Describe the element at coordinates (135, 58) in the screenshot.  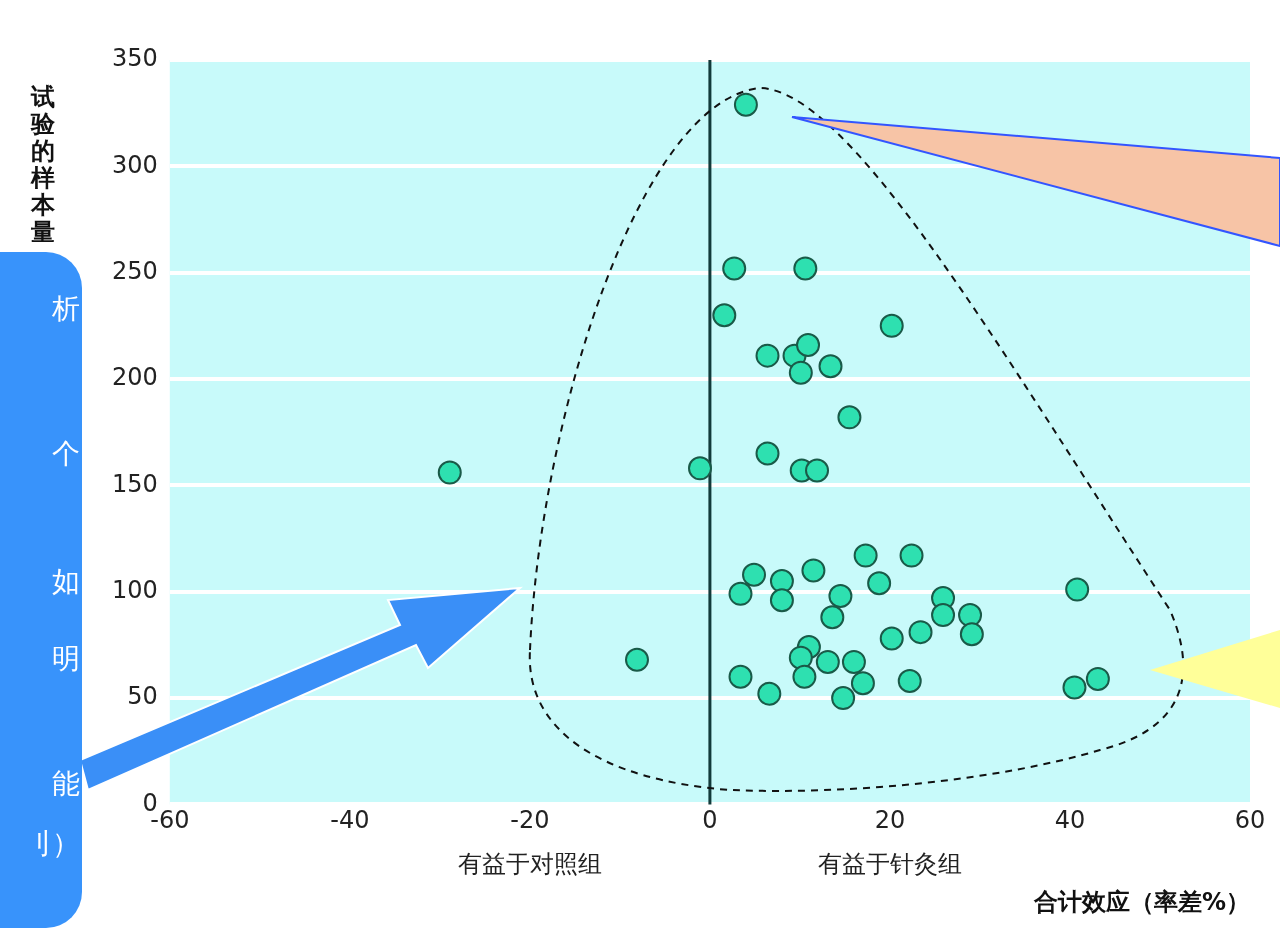
I see `y-tick-label: 350` at that location.